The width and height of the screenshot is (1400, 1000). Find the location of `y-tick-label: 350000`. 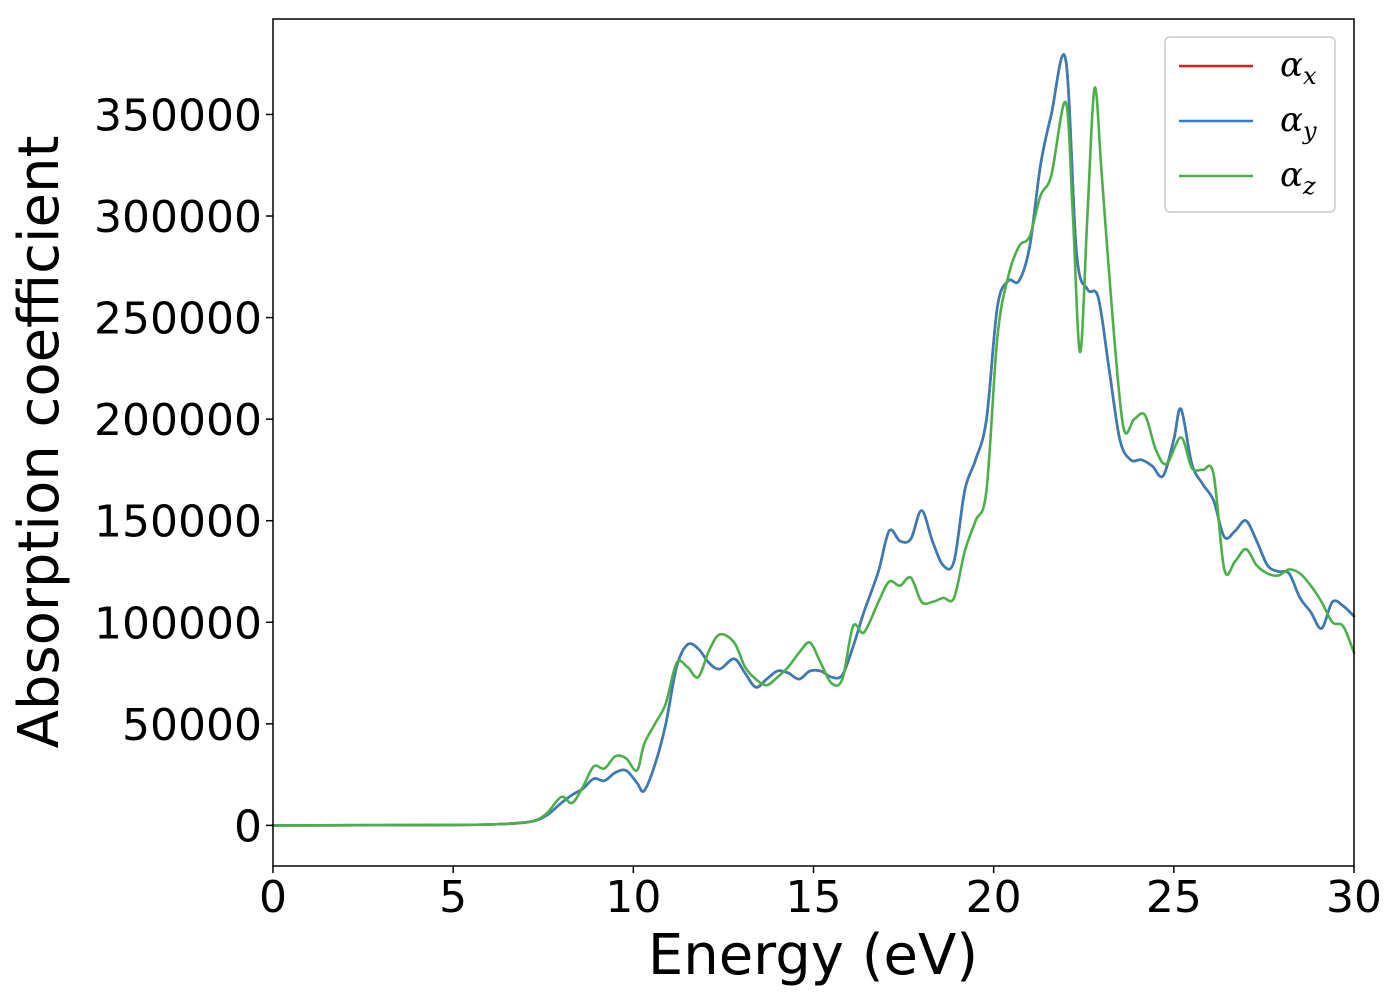

y-tick-label: 350000 is located at coordinates (178, 115).